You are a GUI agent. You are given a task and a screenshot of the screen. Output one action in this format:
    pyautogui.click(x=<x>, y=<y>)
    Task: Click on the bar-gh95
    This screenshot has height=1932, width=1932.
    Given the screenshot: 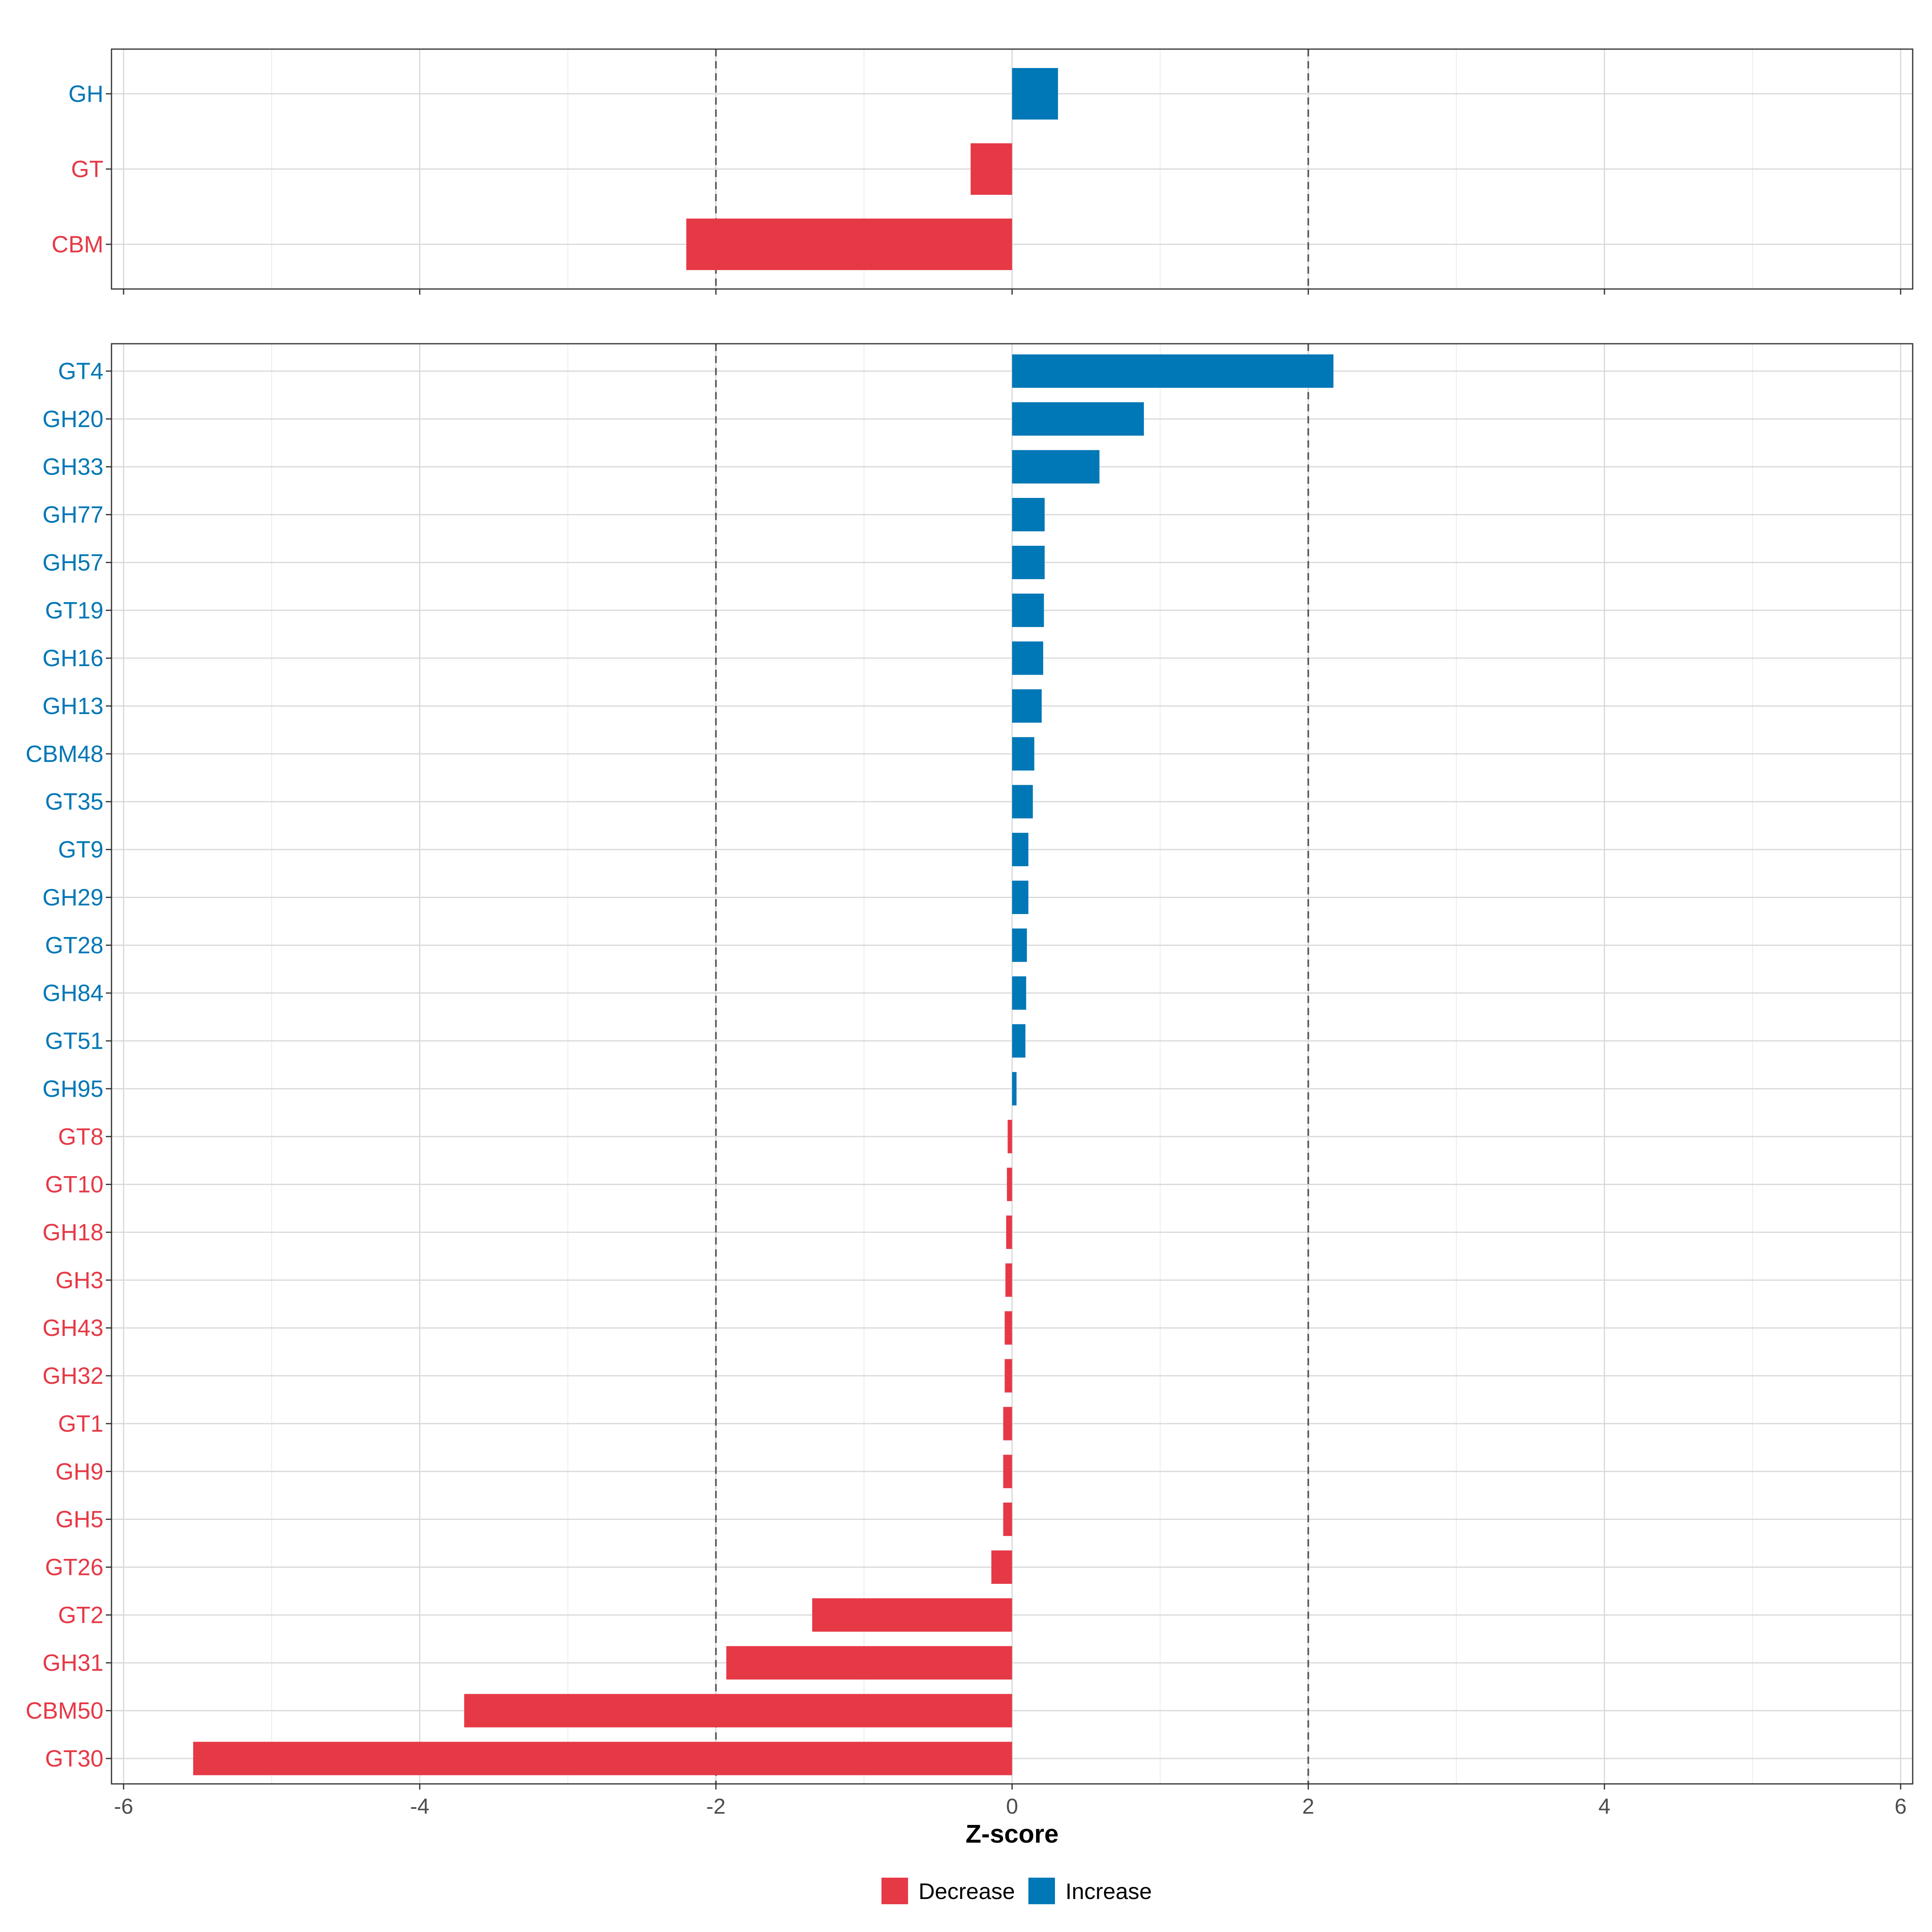 What is the action you would take?
    pyautogui.click(x=1014, y=1089)
    